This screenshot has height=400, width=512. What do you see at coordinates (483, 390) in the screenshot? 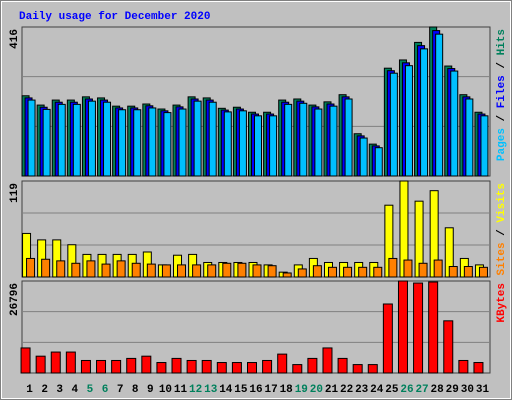
I see `x-tick-label: 31` at bounding box center [483, 390].